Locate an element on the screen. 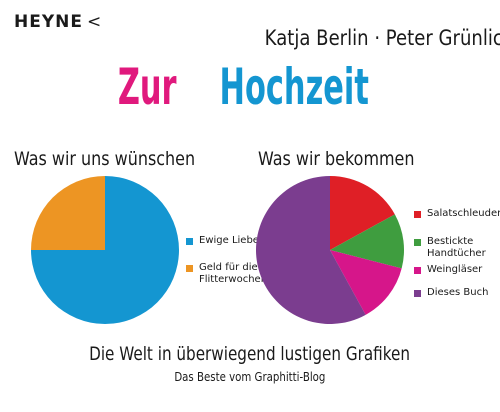 Image resolution: width=500 pixels, height=412 pixels. chart-1-legend-item: Geld für die Flitterwochen is located at coordinates (226, 274).